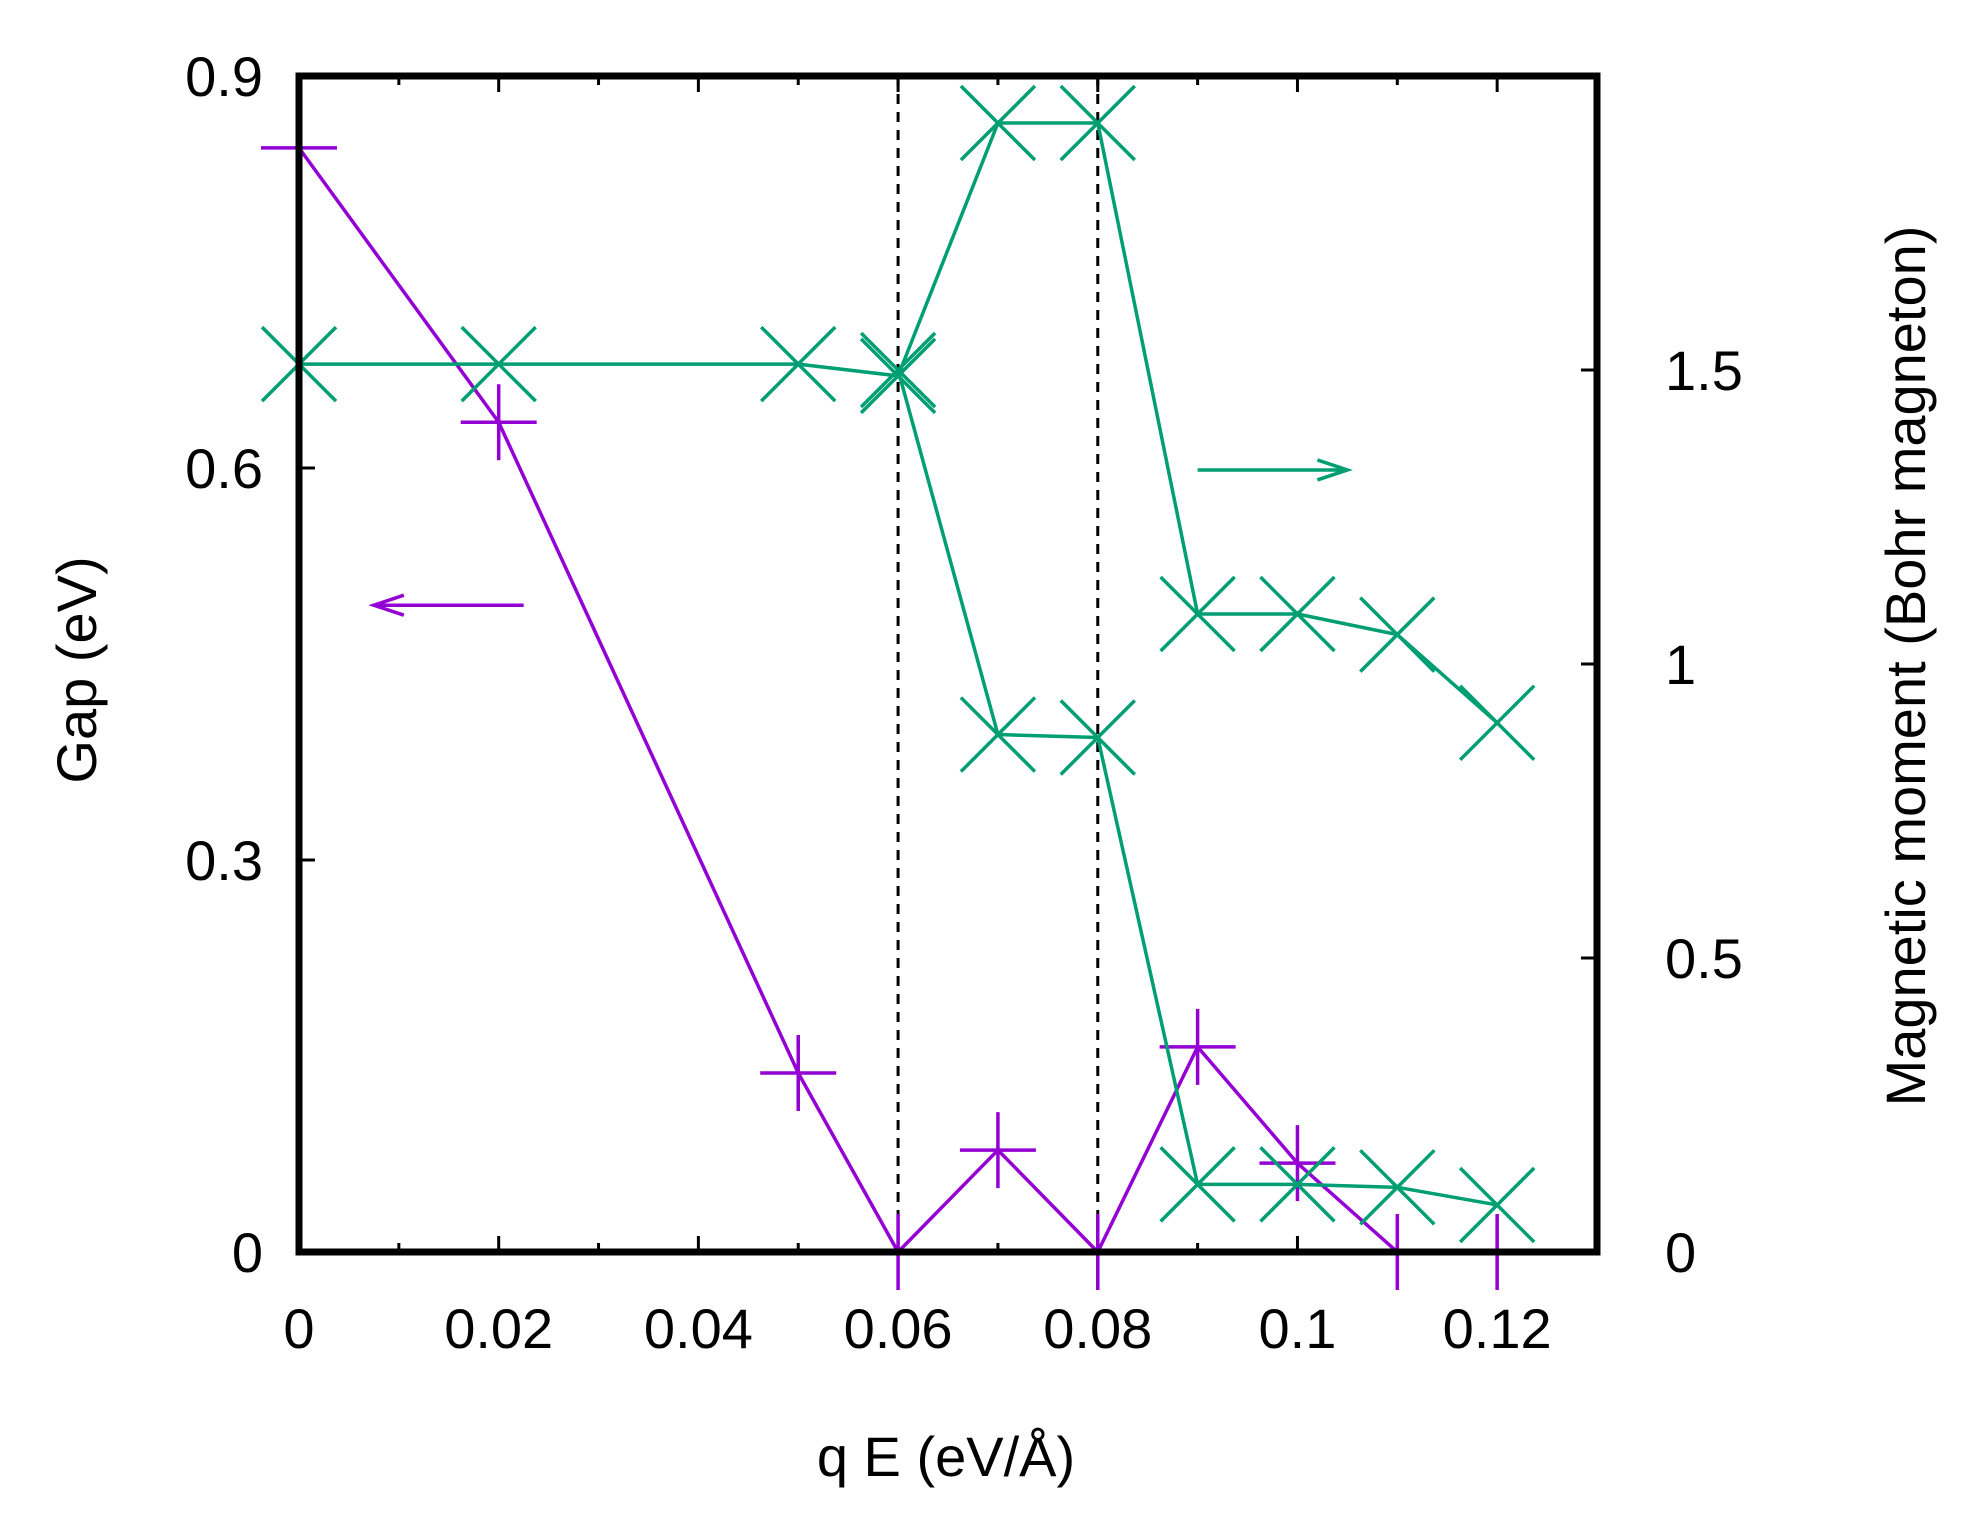 Image resolution: width=1962 pixels, height=1524 pixels. What do you see at coordinates (1704, 958) in the screenshot?
I see `y2-tick-label: 0.5` at bounding box center [1704, 958].